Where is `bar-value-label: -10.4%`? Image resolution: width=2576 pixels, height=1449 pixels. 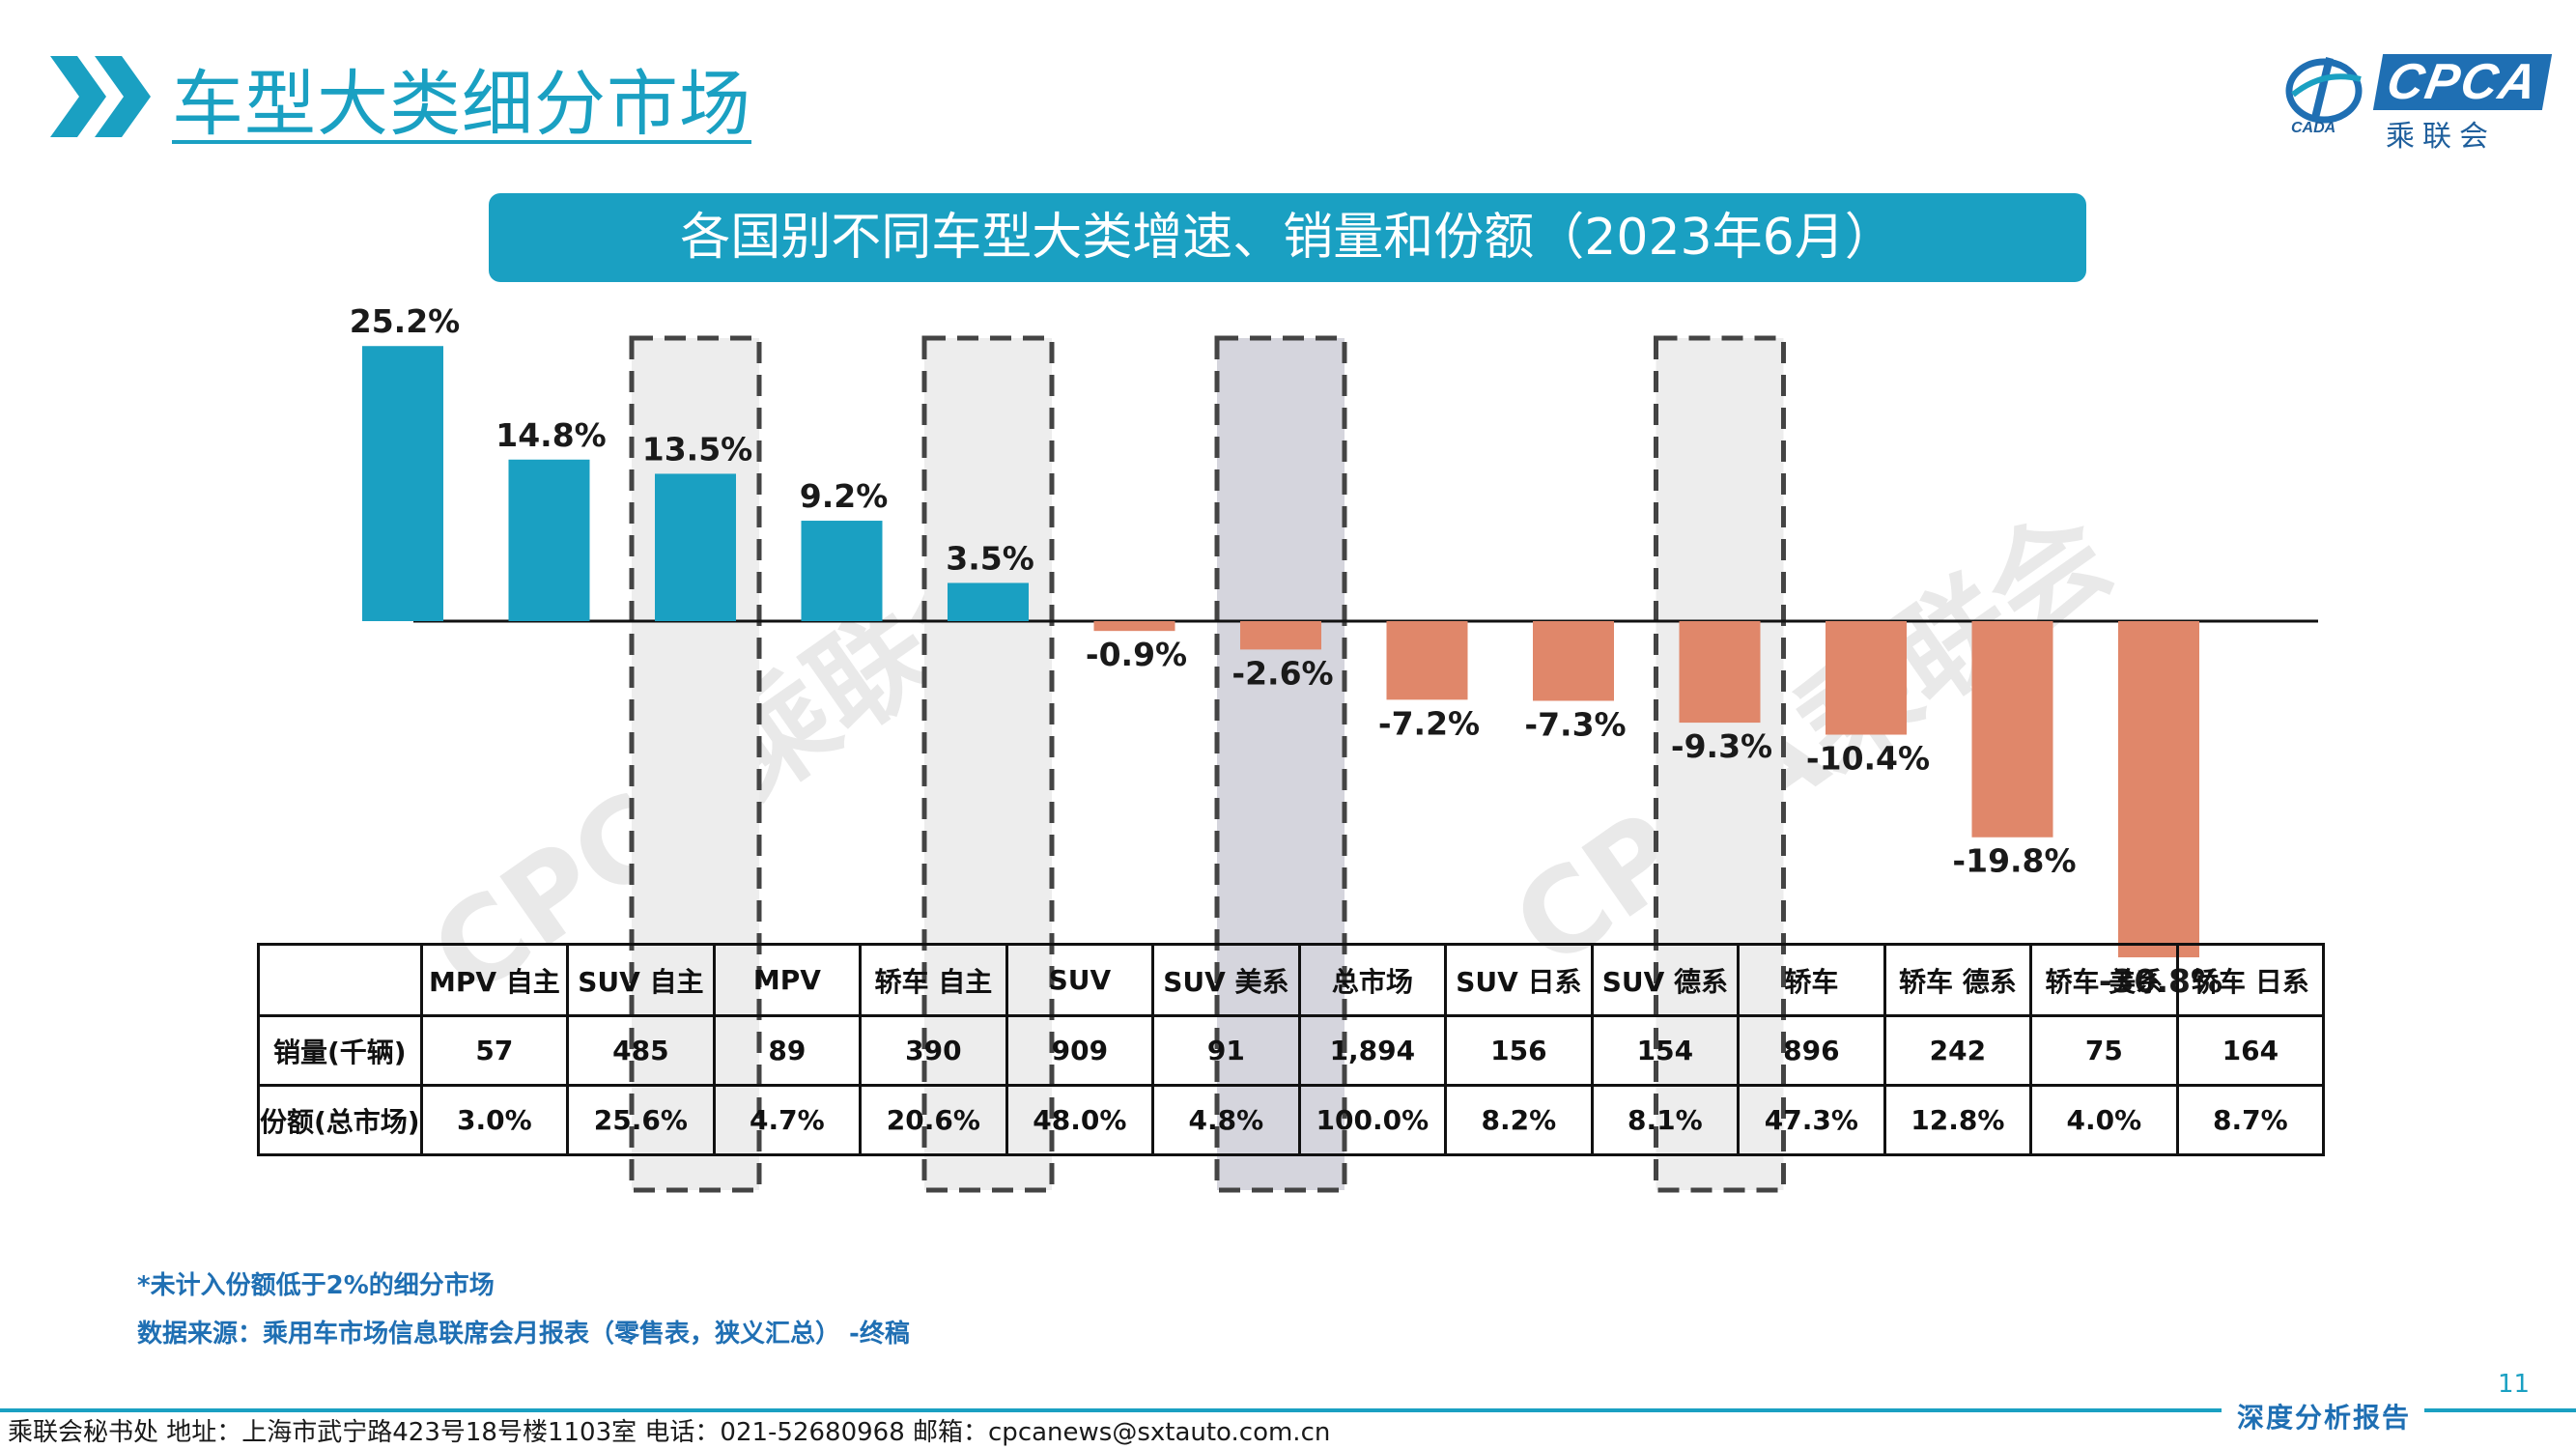 bar-value-label: -10.4% is located at coordinates (1868, 759).